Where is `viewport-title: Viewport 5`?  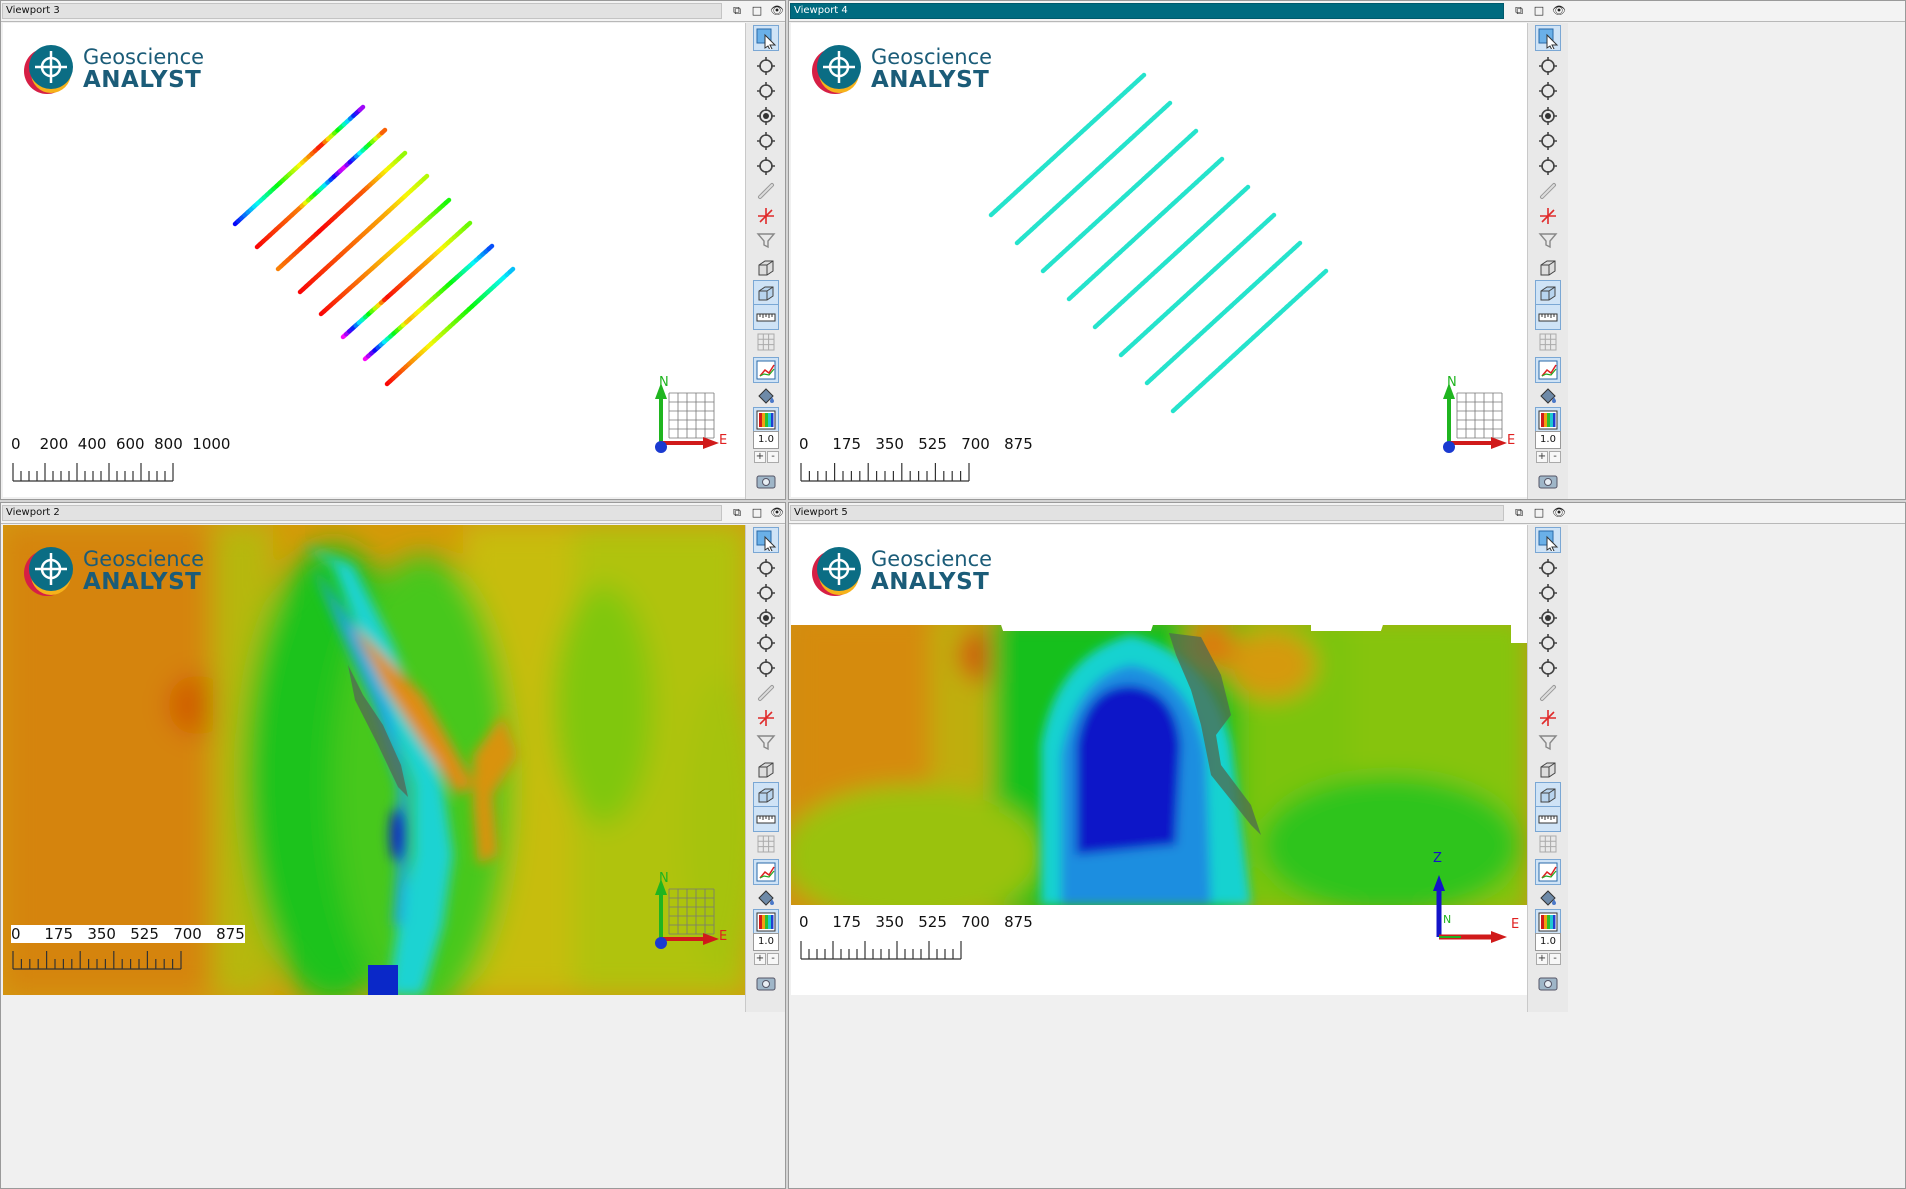
viewport-title: Viewport 5 is located at coordinates (1147, 513).